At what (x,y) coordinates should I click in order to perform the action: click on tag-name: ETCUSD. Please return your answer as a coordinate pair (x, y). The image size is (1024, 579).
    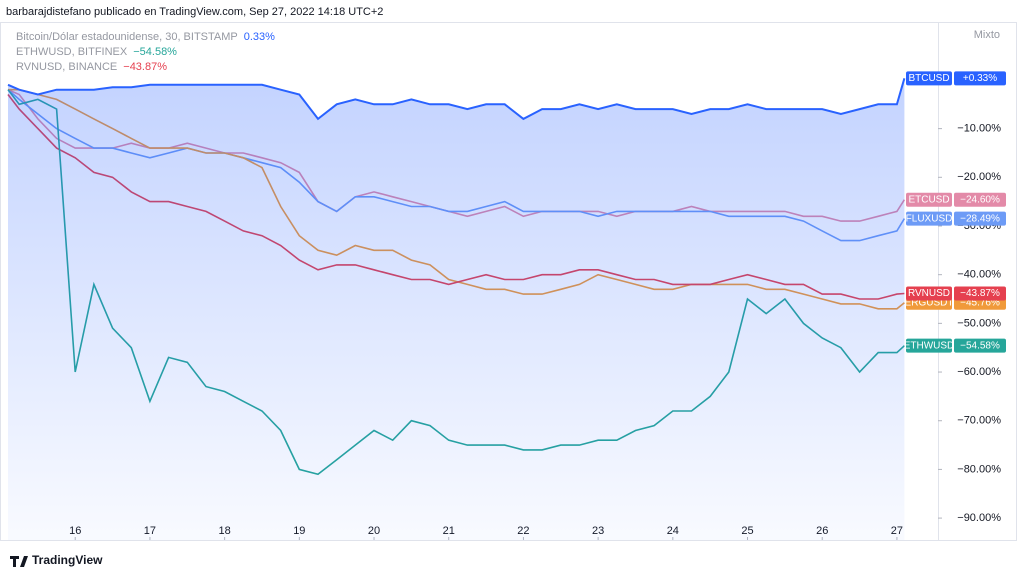
    Looking at the image, I should click on (928, 199).